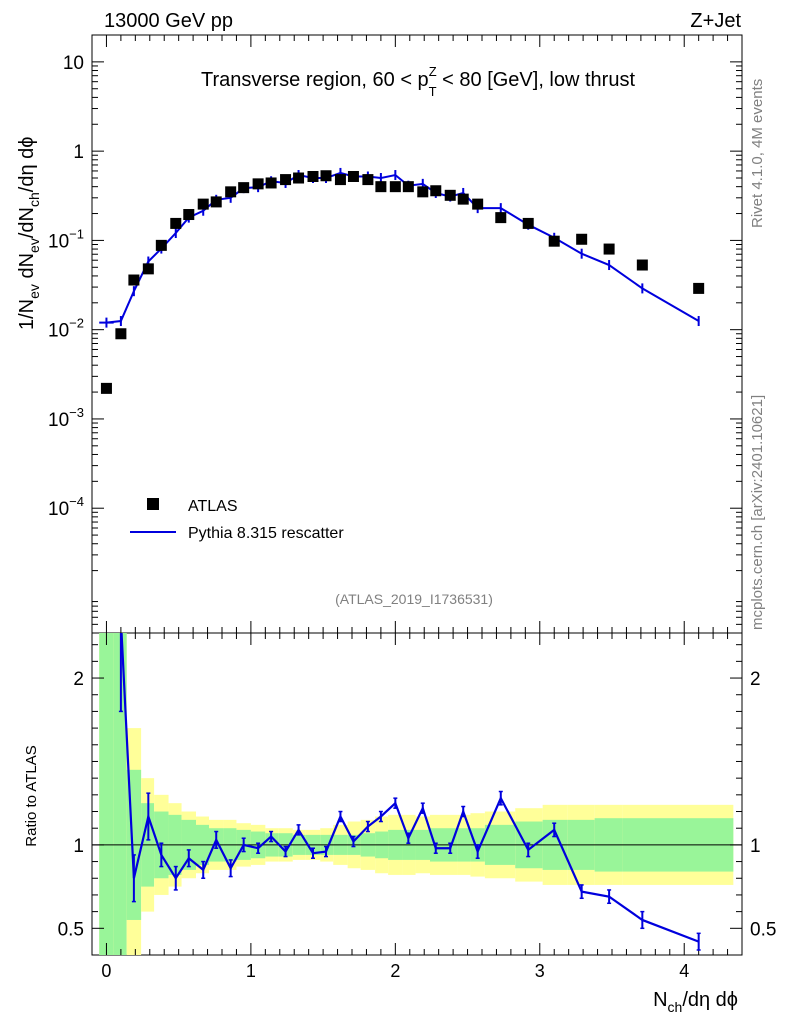 Image resolution: width=786 pixels, height=1024 pixels. What do you see at coordinates (757, 153) in the screenshot?
I see `side-rivet-info: Rivet 4.1.0, 4M events` at bounding box center [757, 153].